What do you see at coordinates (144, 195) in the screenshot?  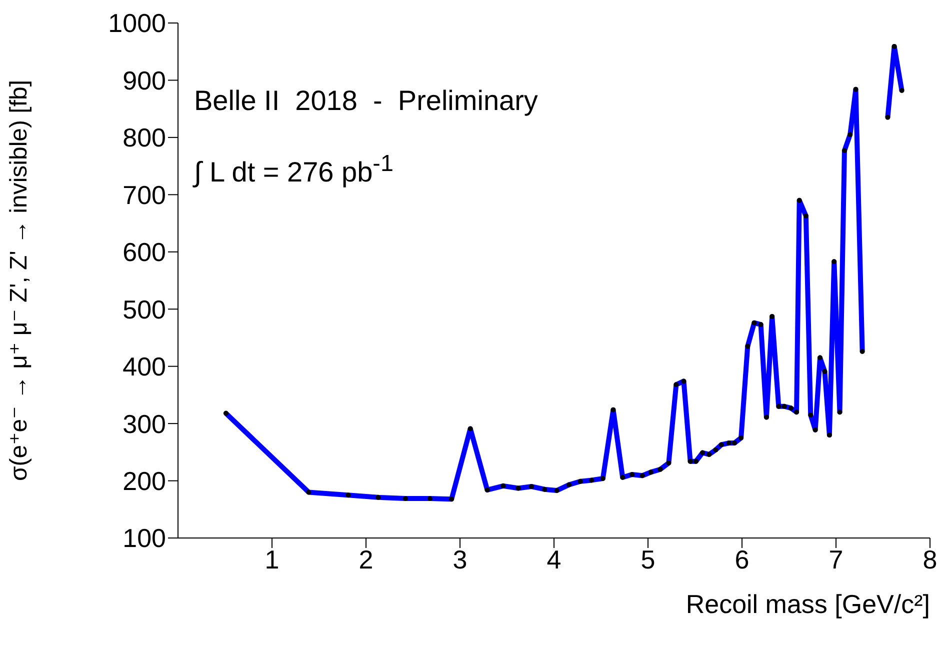 I see `y-tick-label: 700` at bounding box center [144, 195].